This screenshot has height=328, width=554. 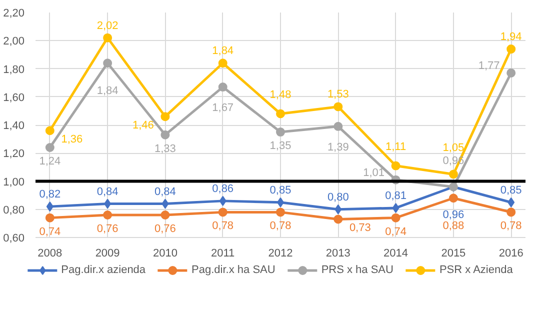 What do you see at coordinates (14, 238) in the screenshot?
I see `y-tick-label: 0,60` at bounding box center [14, 238].